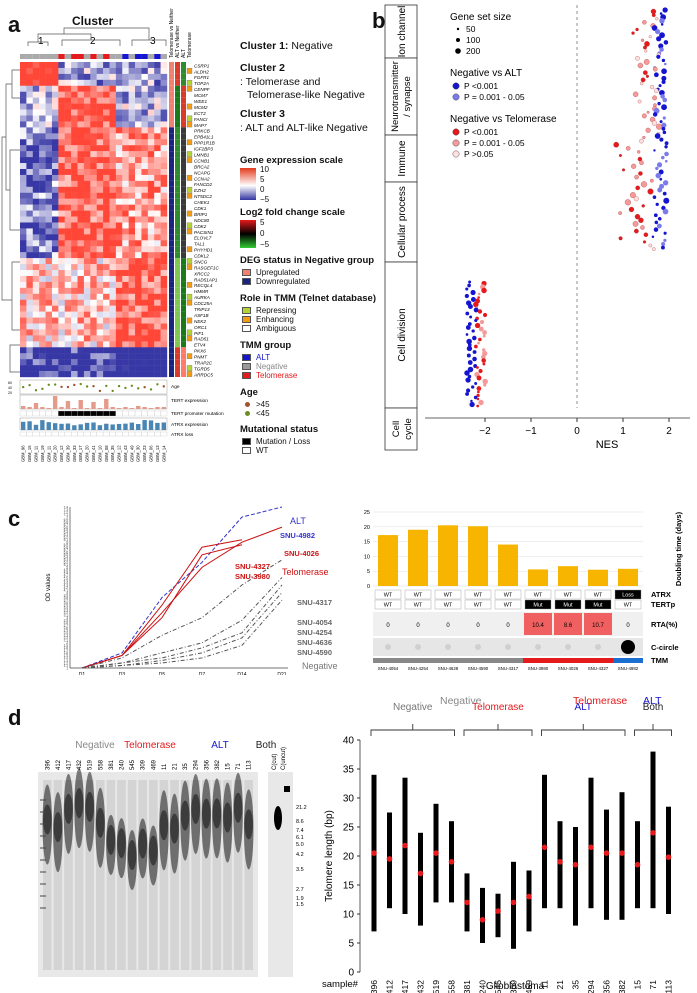 This screenshot has height=993, width=697. Describe the element at coordinates (367, 528) in the screenshot. I see `y-tick-label: 20` at that location.